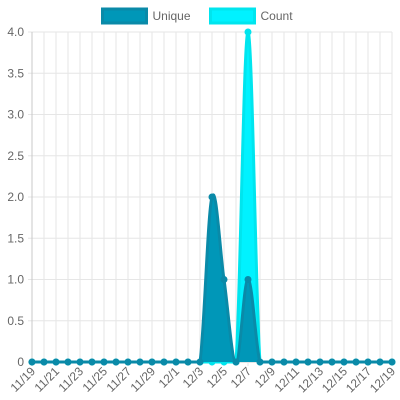 The image size is (400, 400). I want to click on legend-label: Unique, so click(172, 16).